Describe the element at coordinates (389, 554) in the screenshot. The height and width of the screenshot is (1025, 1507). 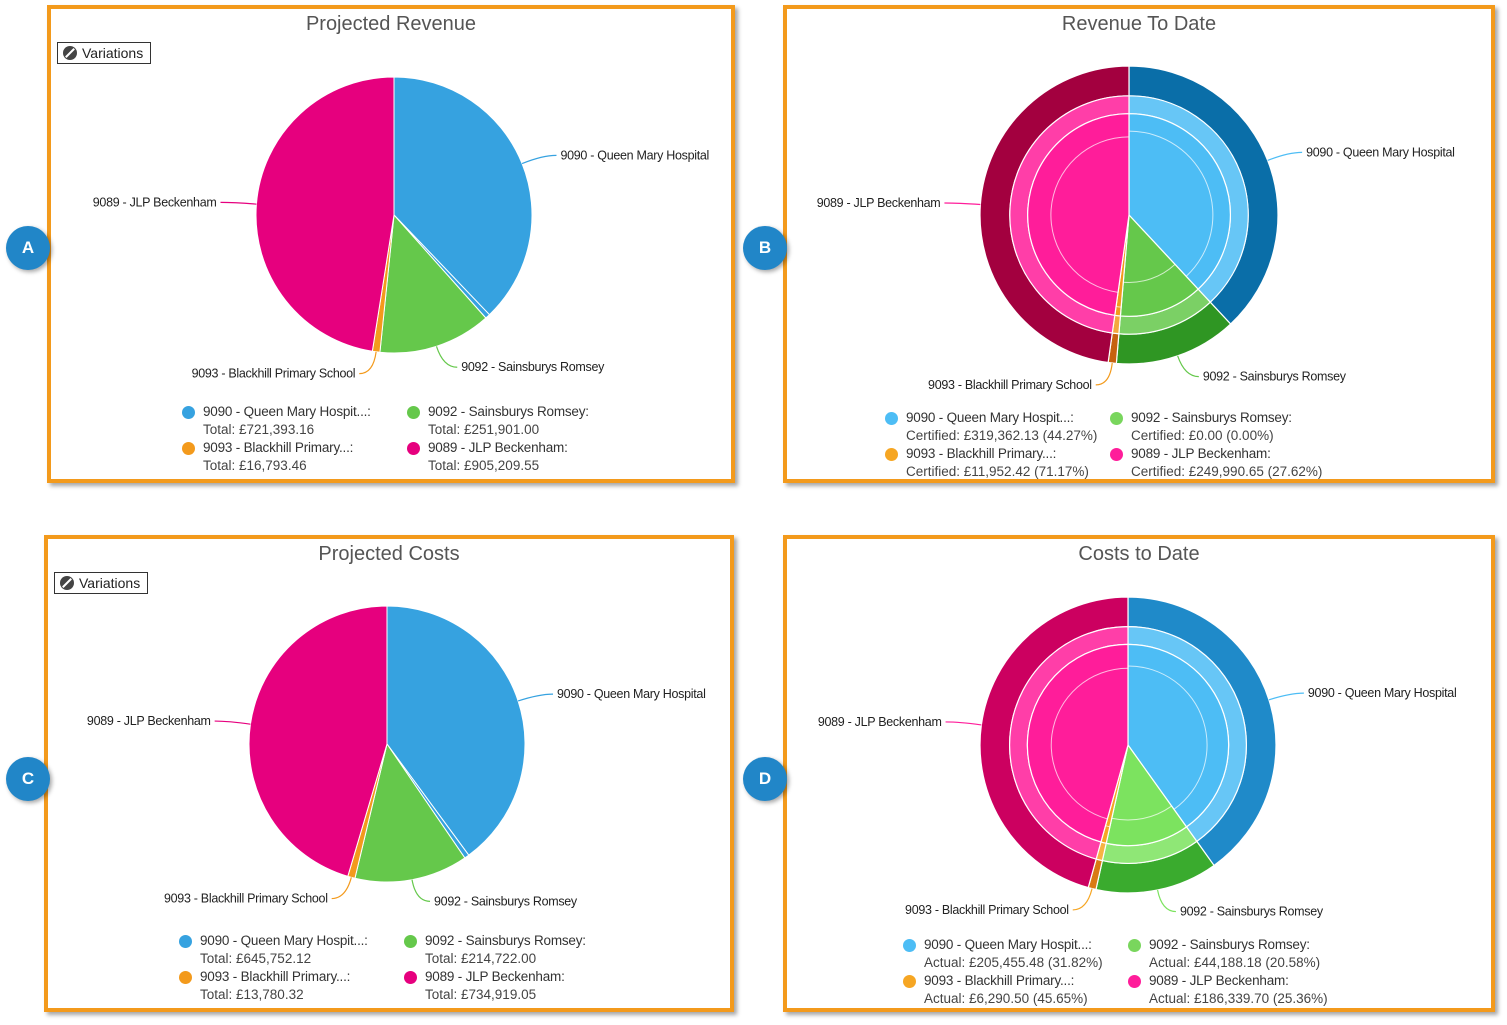
I see `chart-title: Projected Costs` at that location.